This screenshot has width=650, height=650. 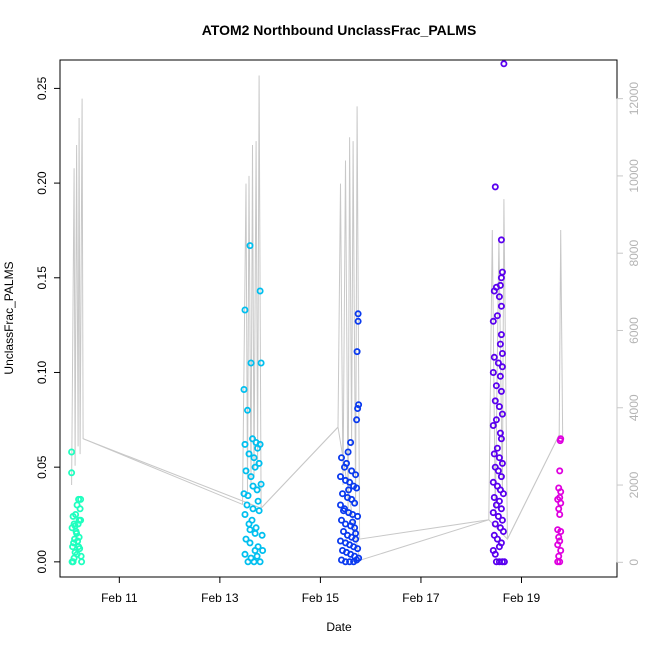 What do you see at coordinates (119, 598) in the screenshot?
I see `x-tick-label: Feb 11` at bounding box center [119, 598].